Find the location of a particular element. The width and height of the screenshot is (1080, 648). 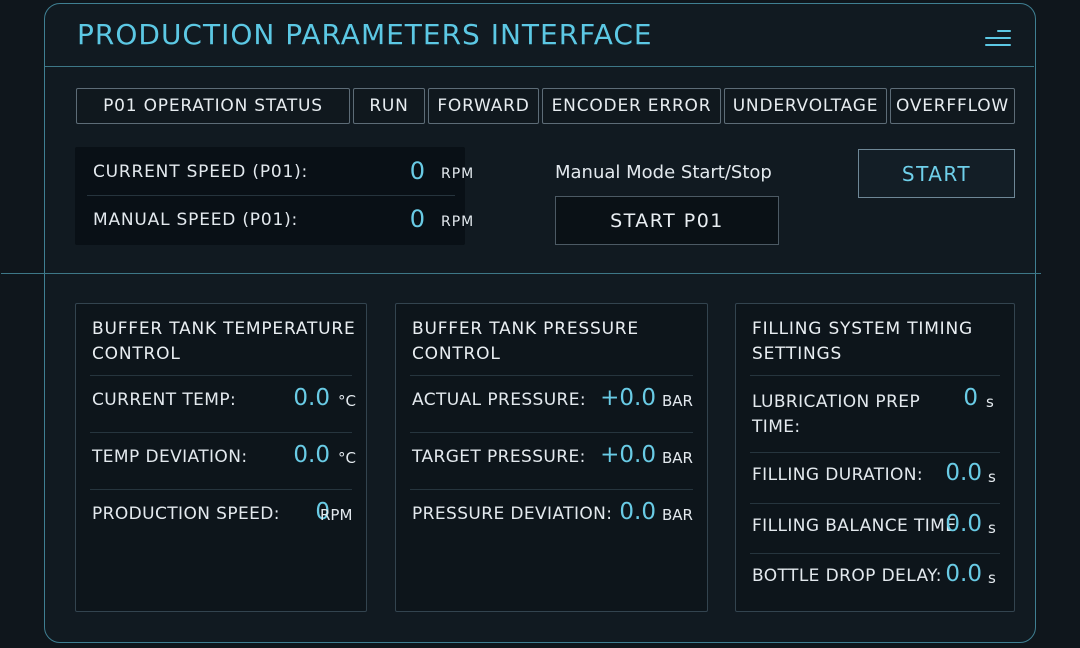

current-speed-row: CURRENT SPEED (P01): 0 RPM is located at coordinates (274, 172).